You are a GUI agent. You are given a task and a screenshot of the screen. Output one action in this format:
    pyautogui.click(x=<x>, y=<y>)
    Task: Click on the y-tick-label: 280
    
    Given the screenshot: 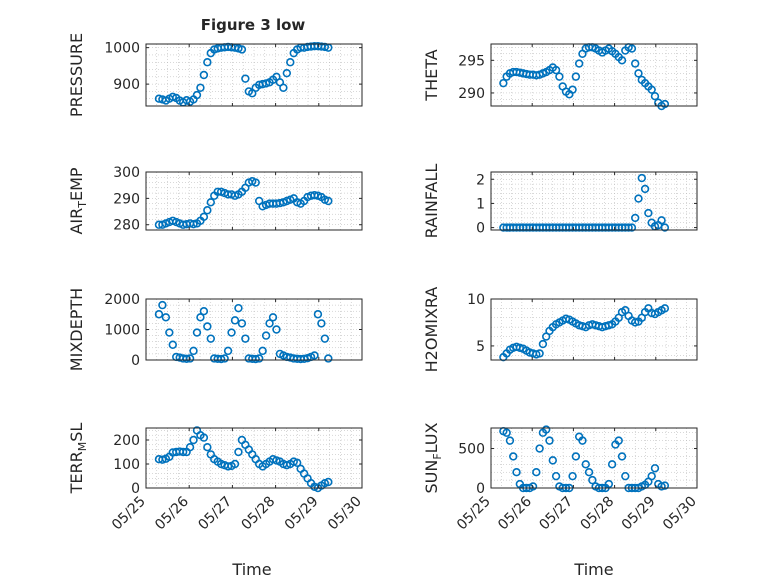 What is the action you would take?
    pyautogui.click(x=126, y=226)
    